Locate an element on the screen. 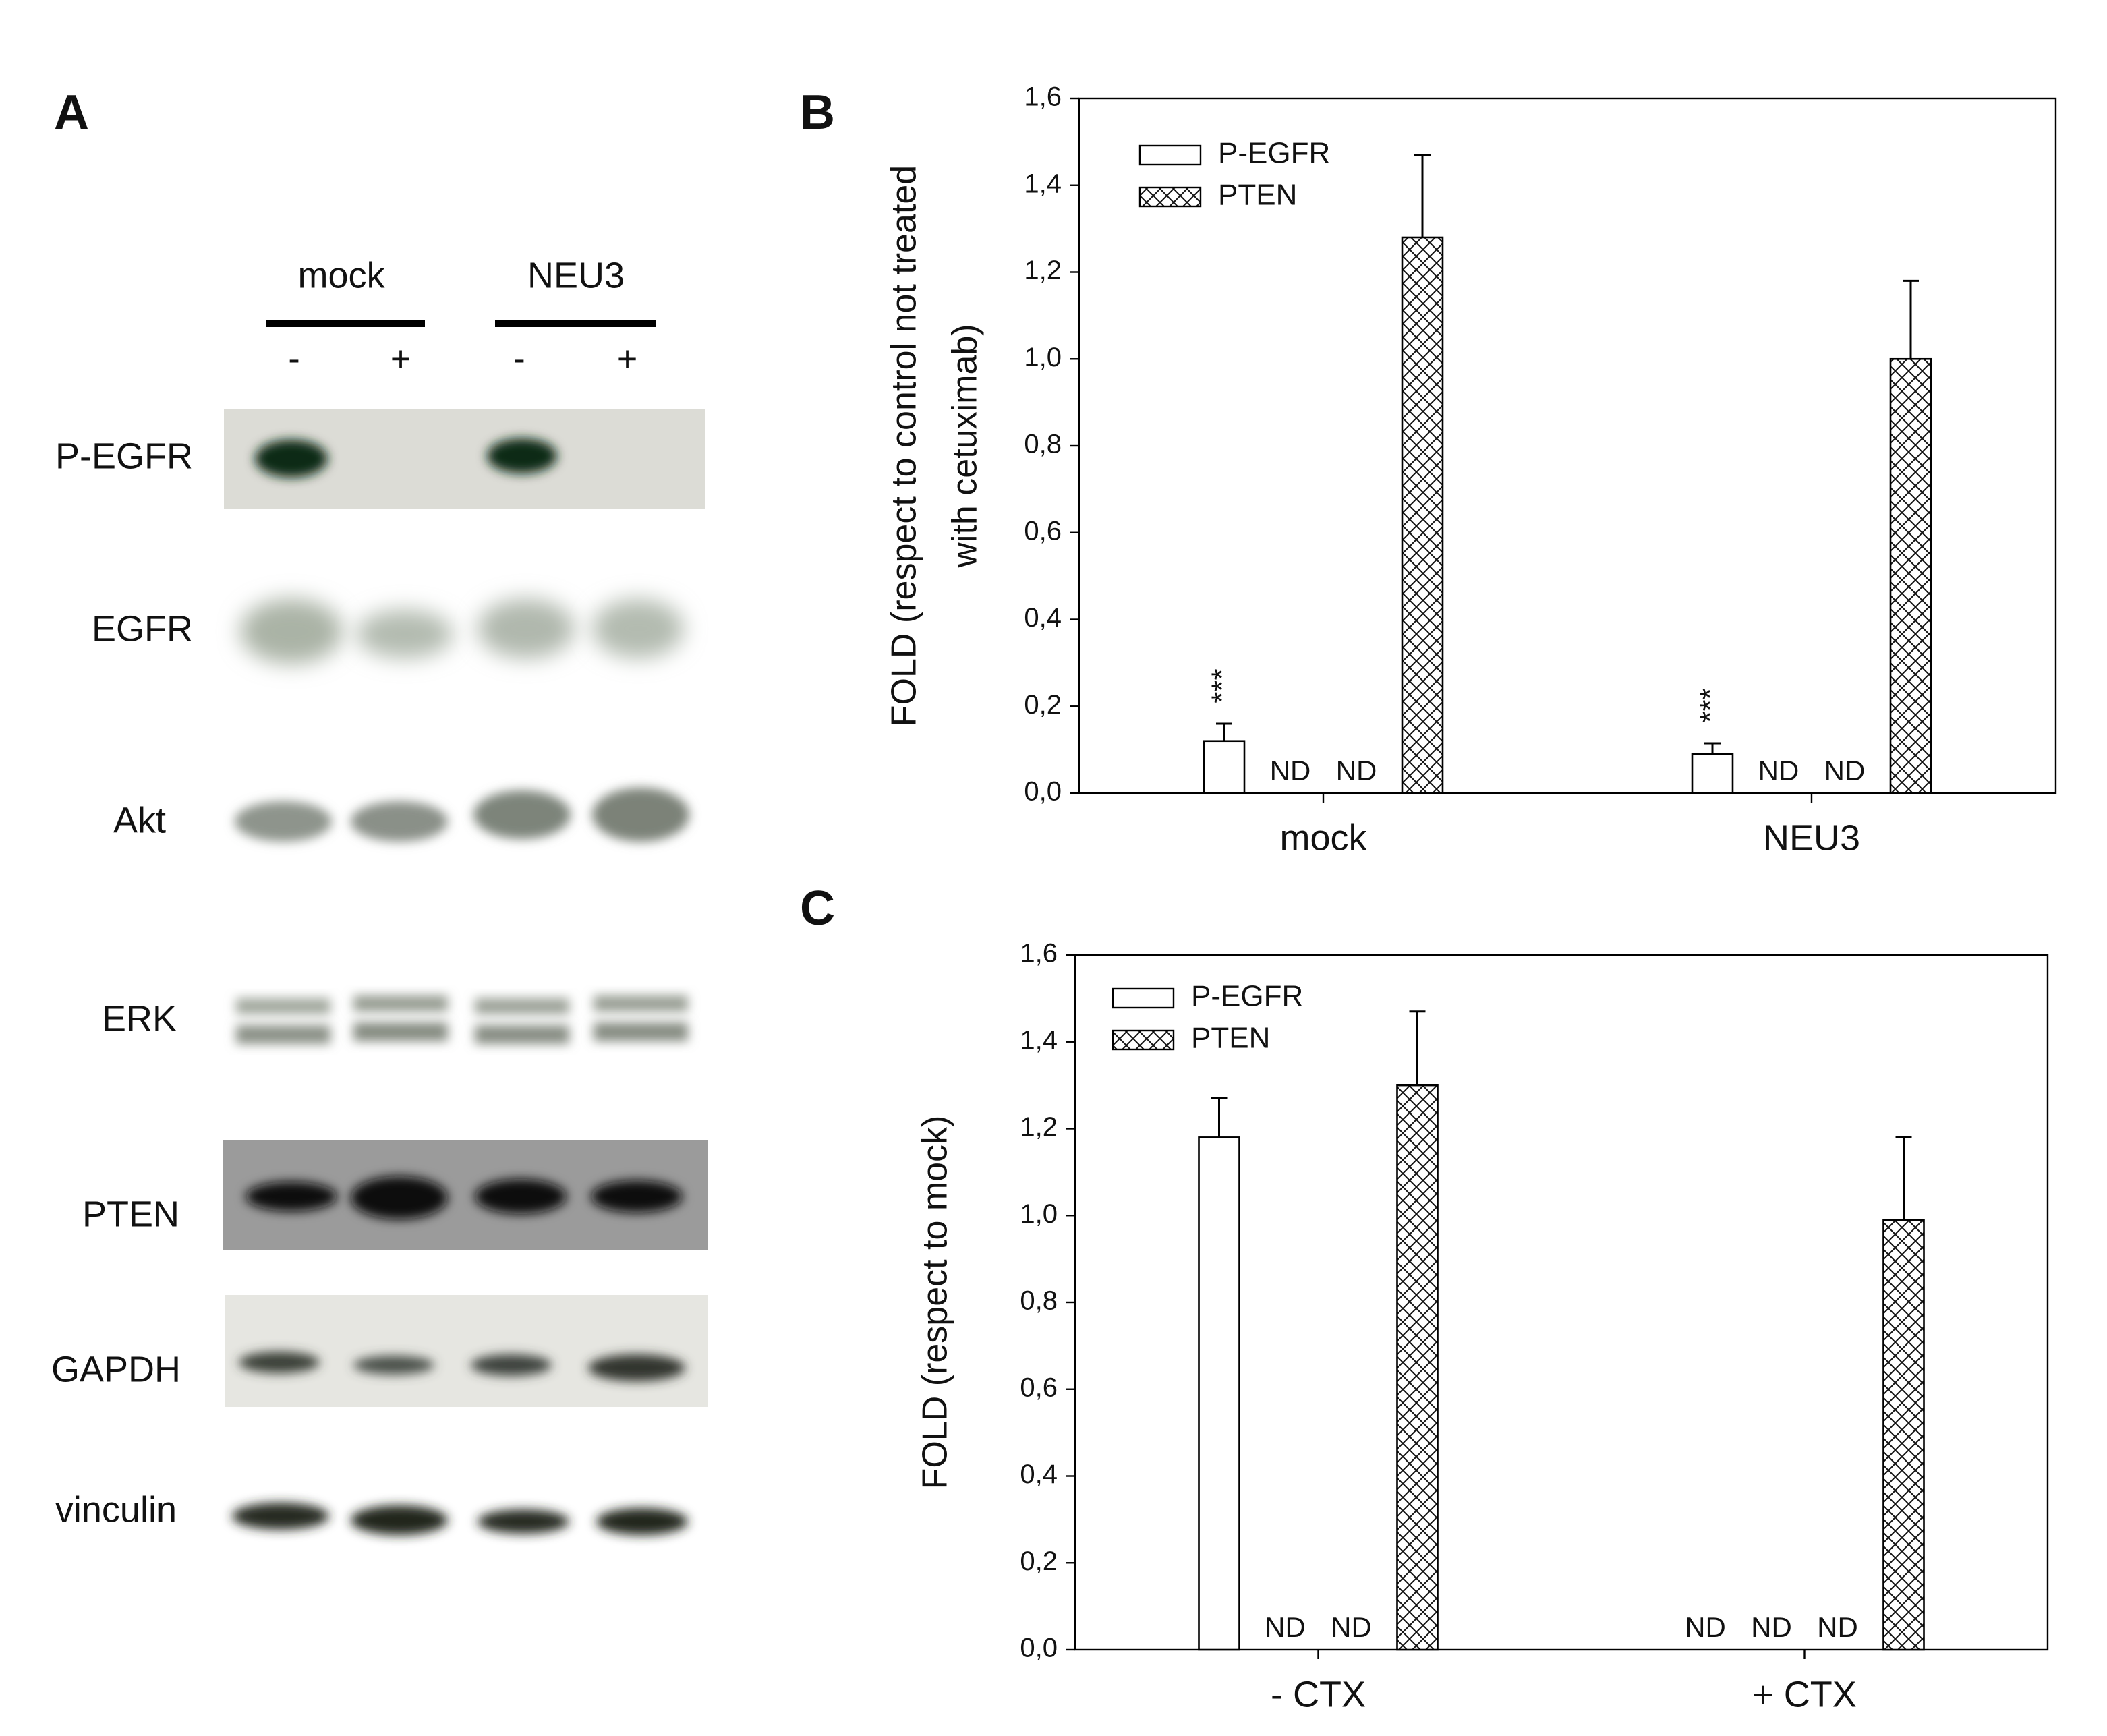  group-label: NEU3 is located at coordinates (576, 275).